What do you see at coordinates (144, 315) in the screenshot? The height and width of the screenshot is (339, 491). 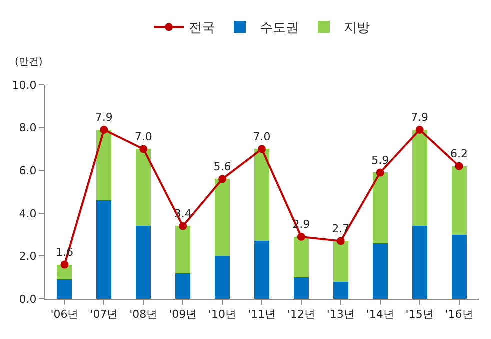 I see `x-tick-label: '08년` at bounding box center [144, 315].